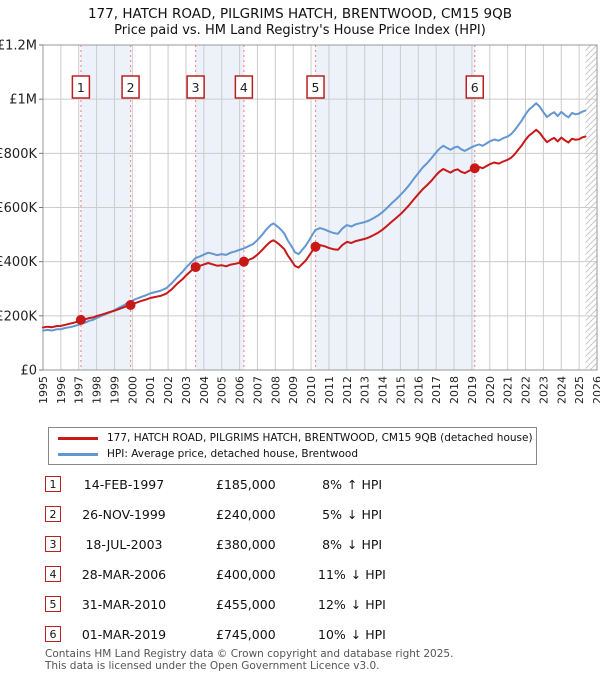 The image size is (600, 680). What do you see at coordinates (124, 484) in the screenshot?
I see `row-date: 14-FEB-1997` at bounding box center [124, 484].